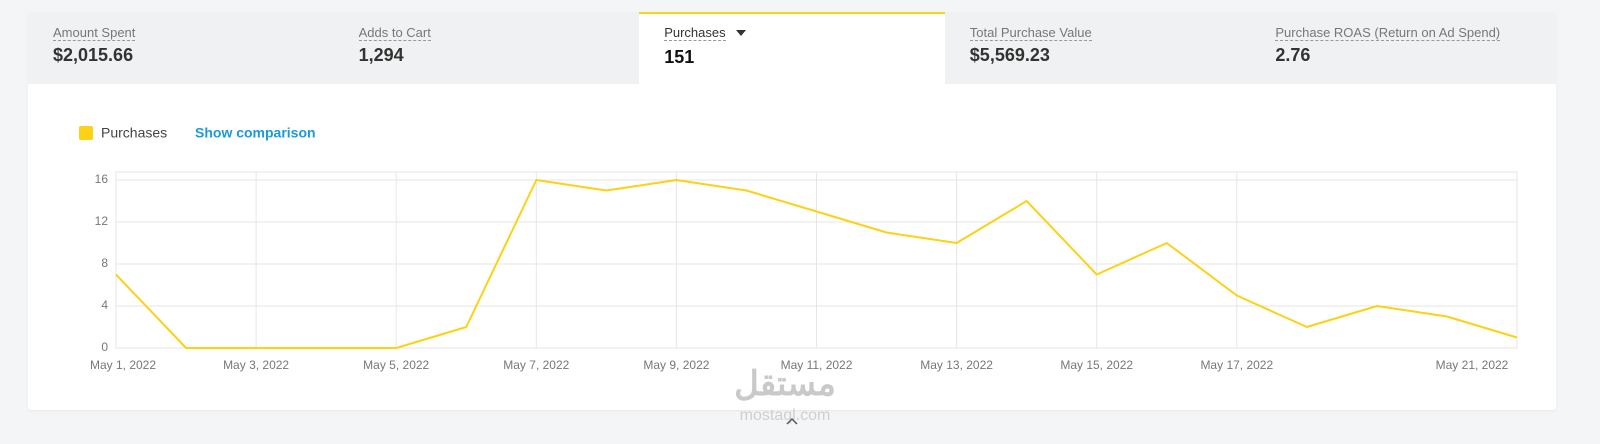 This screenshot has width=1600, height=444. Describe the element at coordinates (93, 55) in the screenshot. I see `metric-value: $2,015.66` at that location.